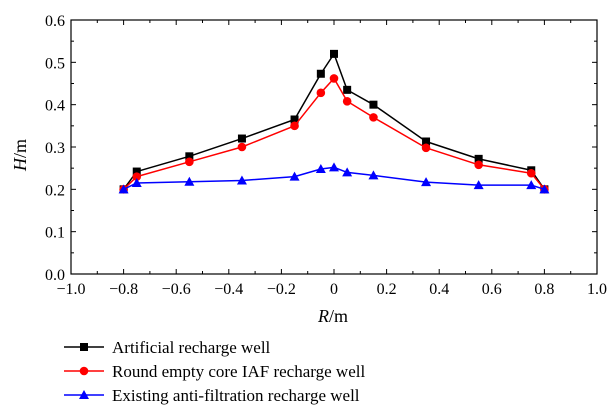  Describe the element at coordinates (55, 275) in the screenshot. I see `y-tick-label: 0.0` at that location.